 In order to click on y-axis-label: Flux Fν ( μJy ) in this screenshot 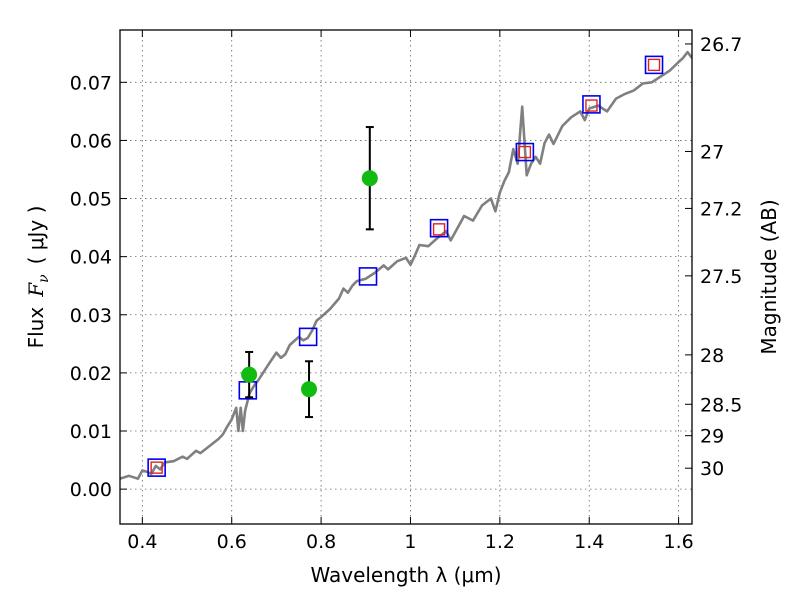, I will do `click(38, 277)`.